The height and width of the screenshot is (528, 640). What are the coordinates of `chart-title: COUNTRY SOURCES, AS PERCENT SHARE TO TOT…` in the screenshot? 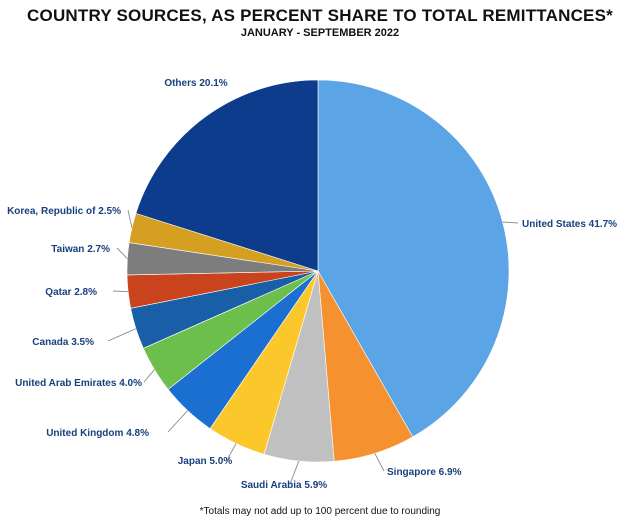 It's located at (320, 15).